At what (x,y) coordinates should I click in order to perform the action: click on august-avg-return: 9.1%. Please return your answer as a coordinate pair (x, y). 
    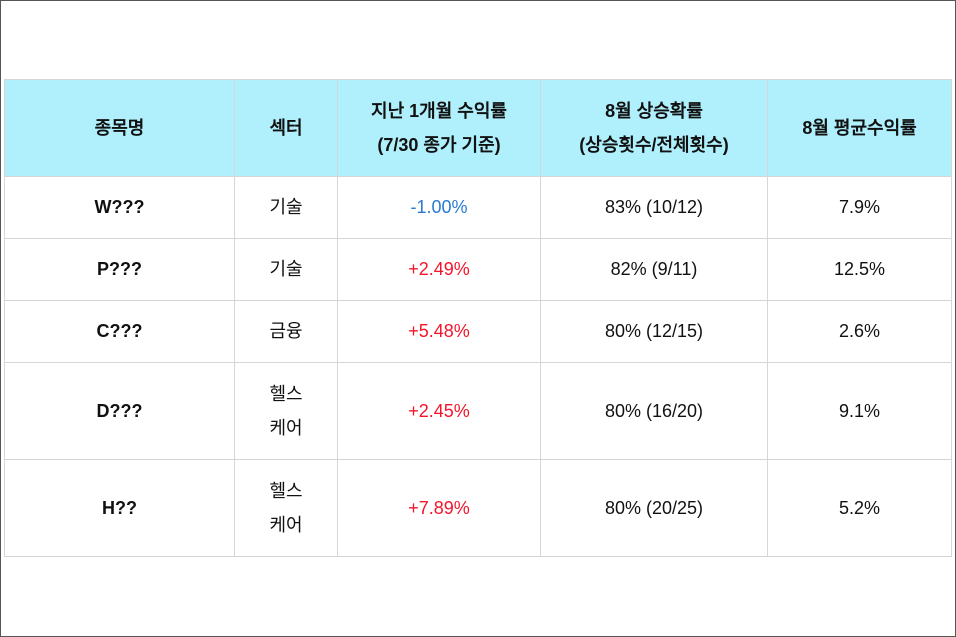
    Looking at the image, I should click on (859, 411).